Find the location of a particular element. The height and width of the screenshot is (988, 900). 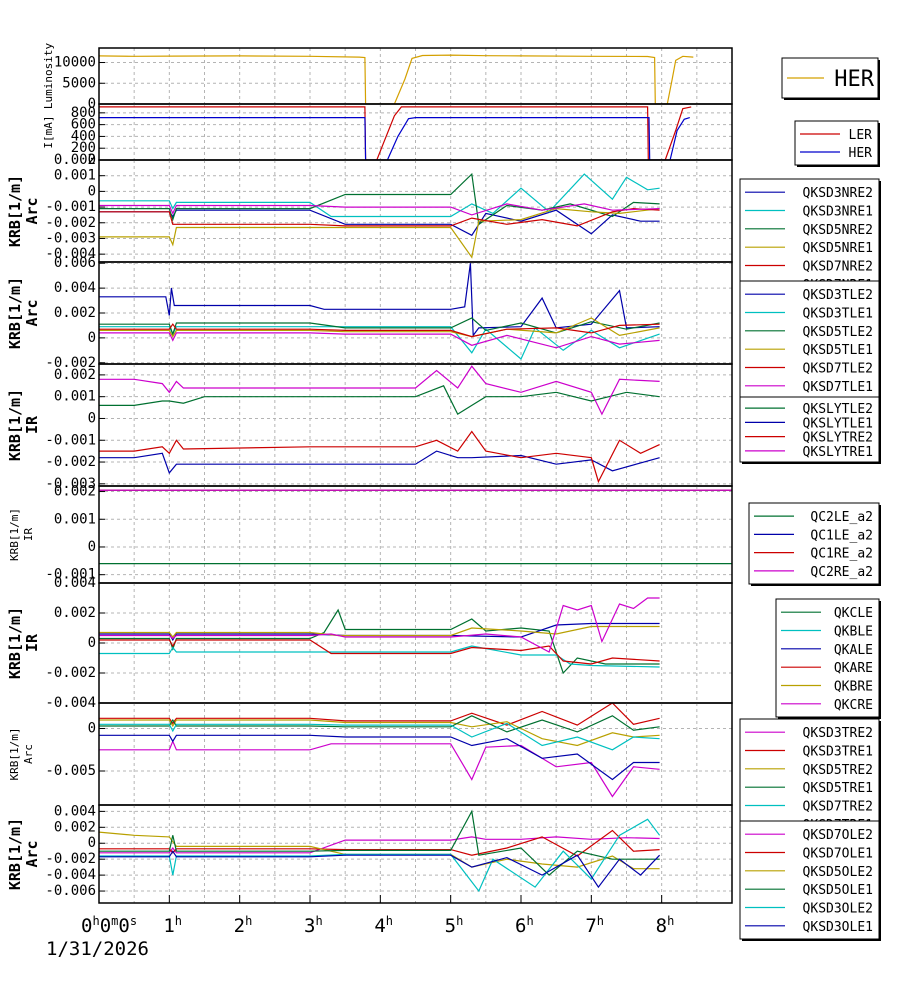

legend-label: QKSD3TRE1 is located at coordinates (838, 752).